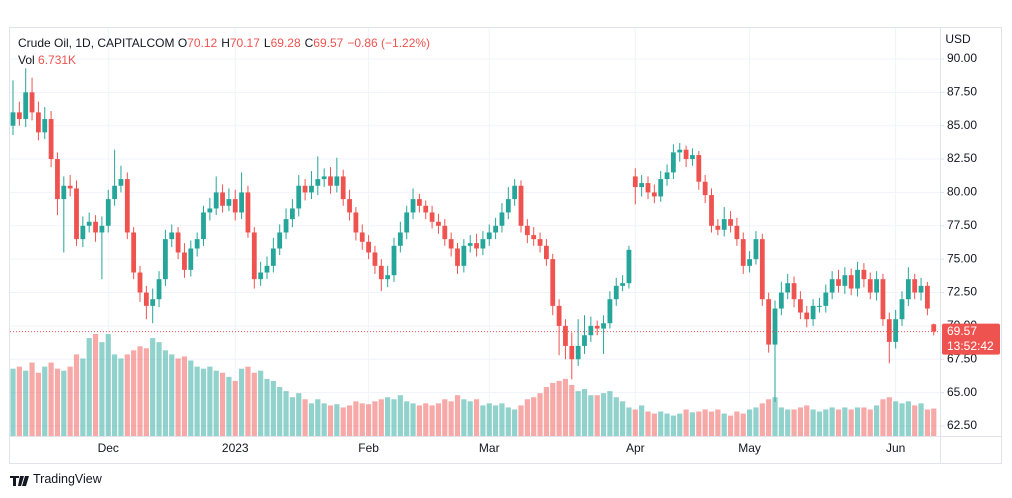  I want to click on y-tick-label: 62.50, so click(962, 425).